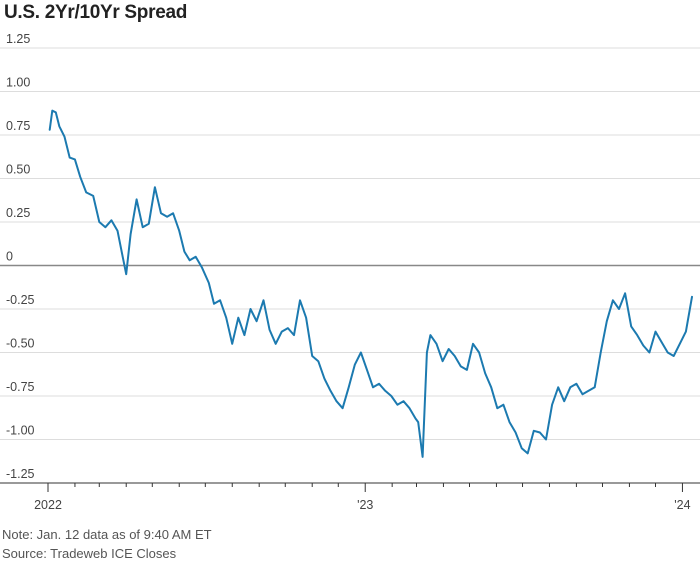 The image size is (700, 565). Describe the element at coordinates (20, 387) in the screenshot. I see `y-tick-label: -0.75` at that location.